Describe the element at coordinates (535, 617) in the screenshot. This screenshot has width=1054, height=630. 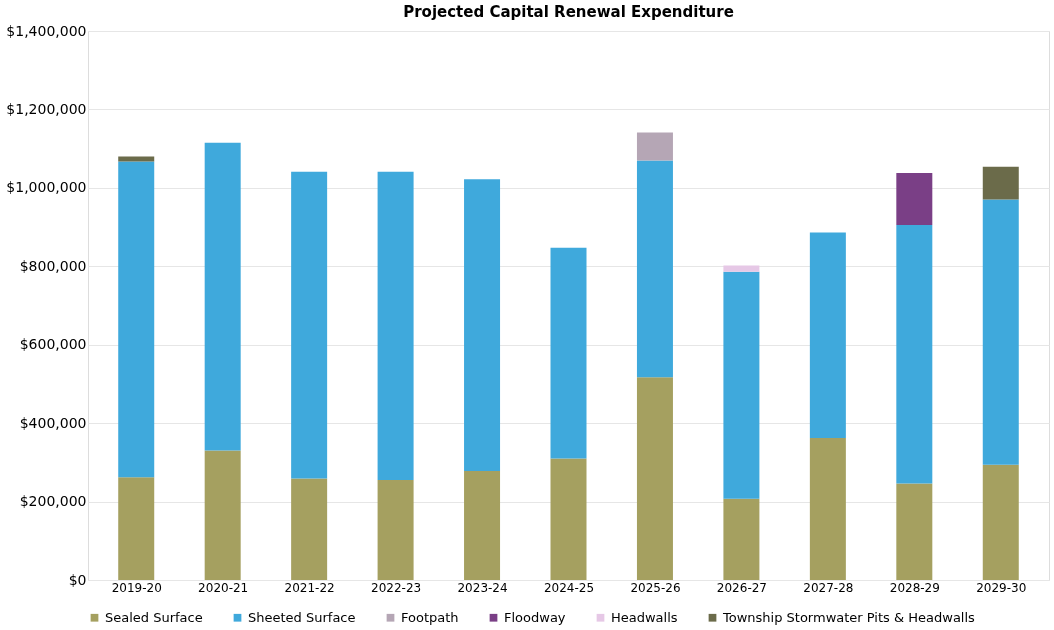
I see `legend-label: Floodway` at that location.